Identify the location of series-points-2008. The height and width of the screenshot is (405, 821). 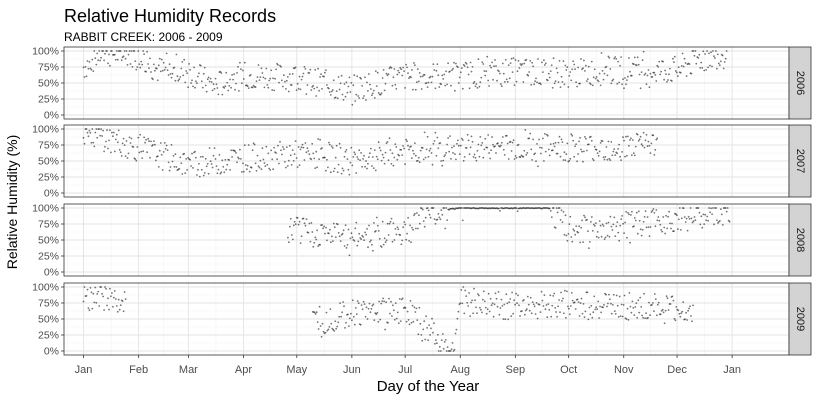
(509, 232).